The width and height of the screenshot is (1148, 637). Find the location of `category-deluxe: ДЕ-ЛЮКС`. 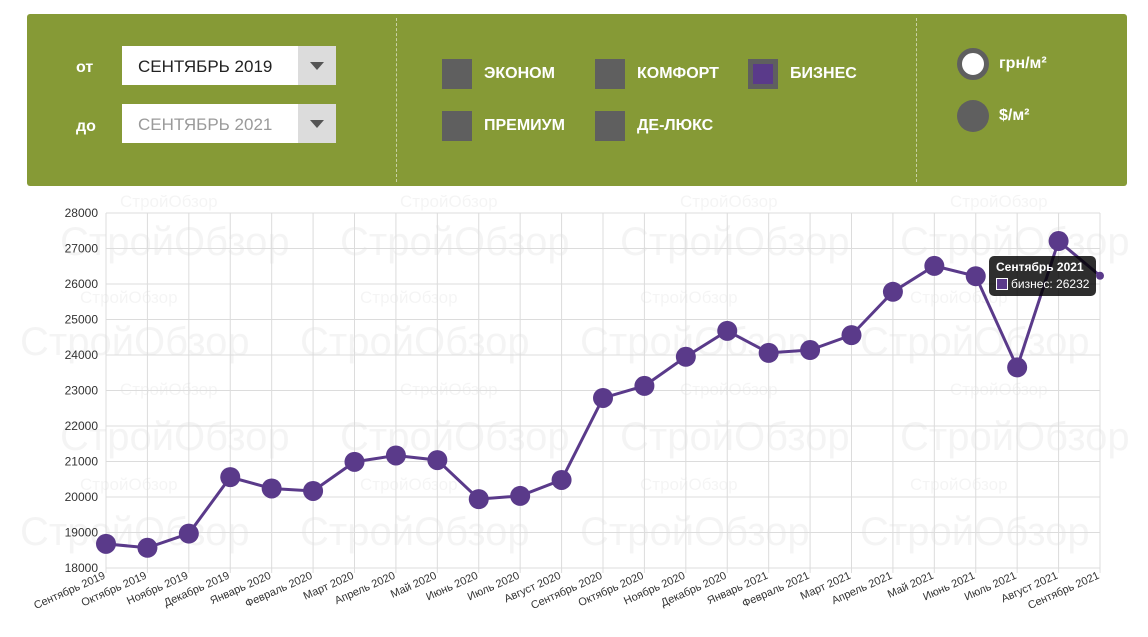

category-deluxe: ДЕ-ЛЮКС is located at coordinates (654, 126).